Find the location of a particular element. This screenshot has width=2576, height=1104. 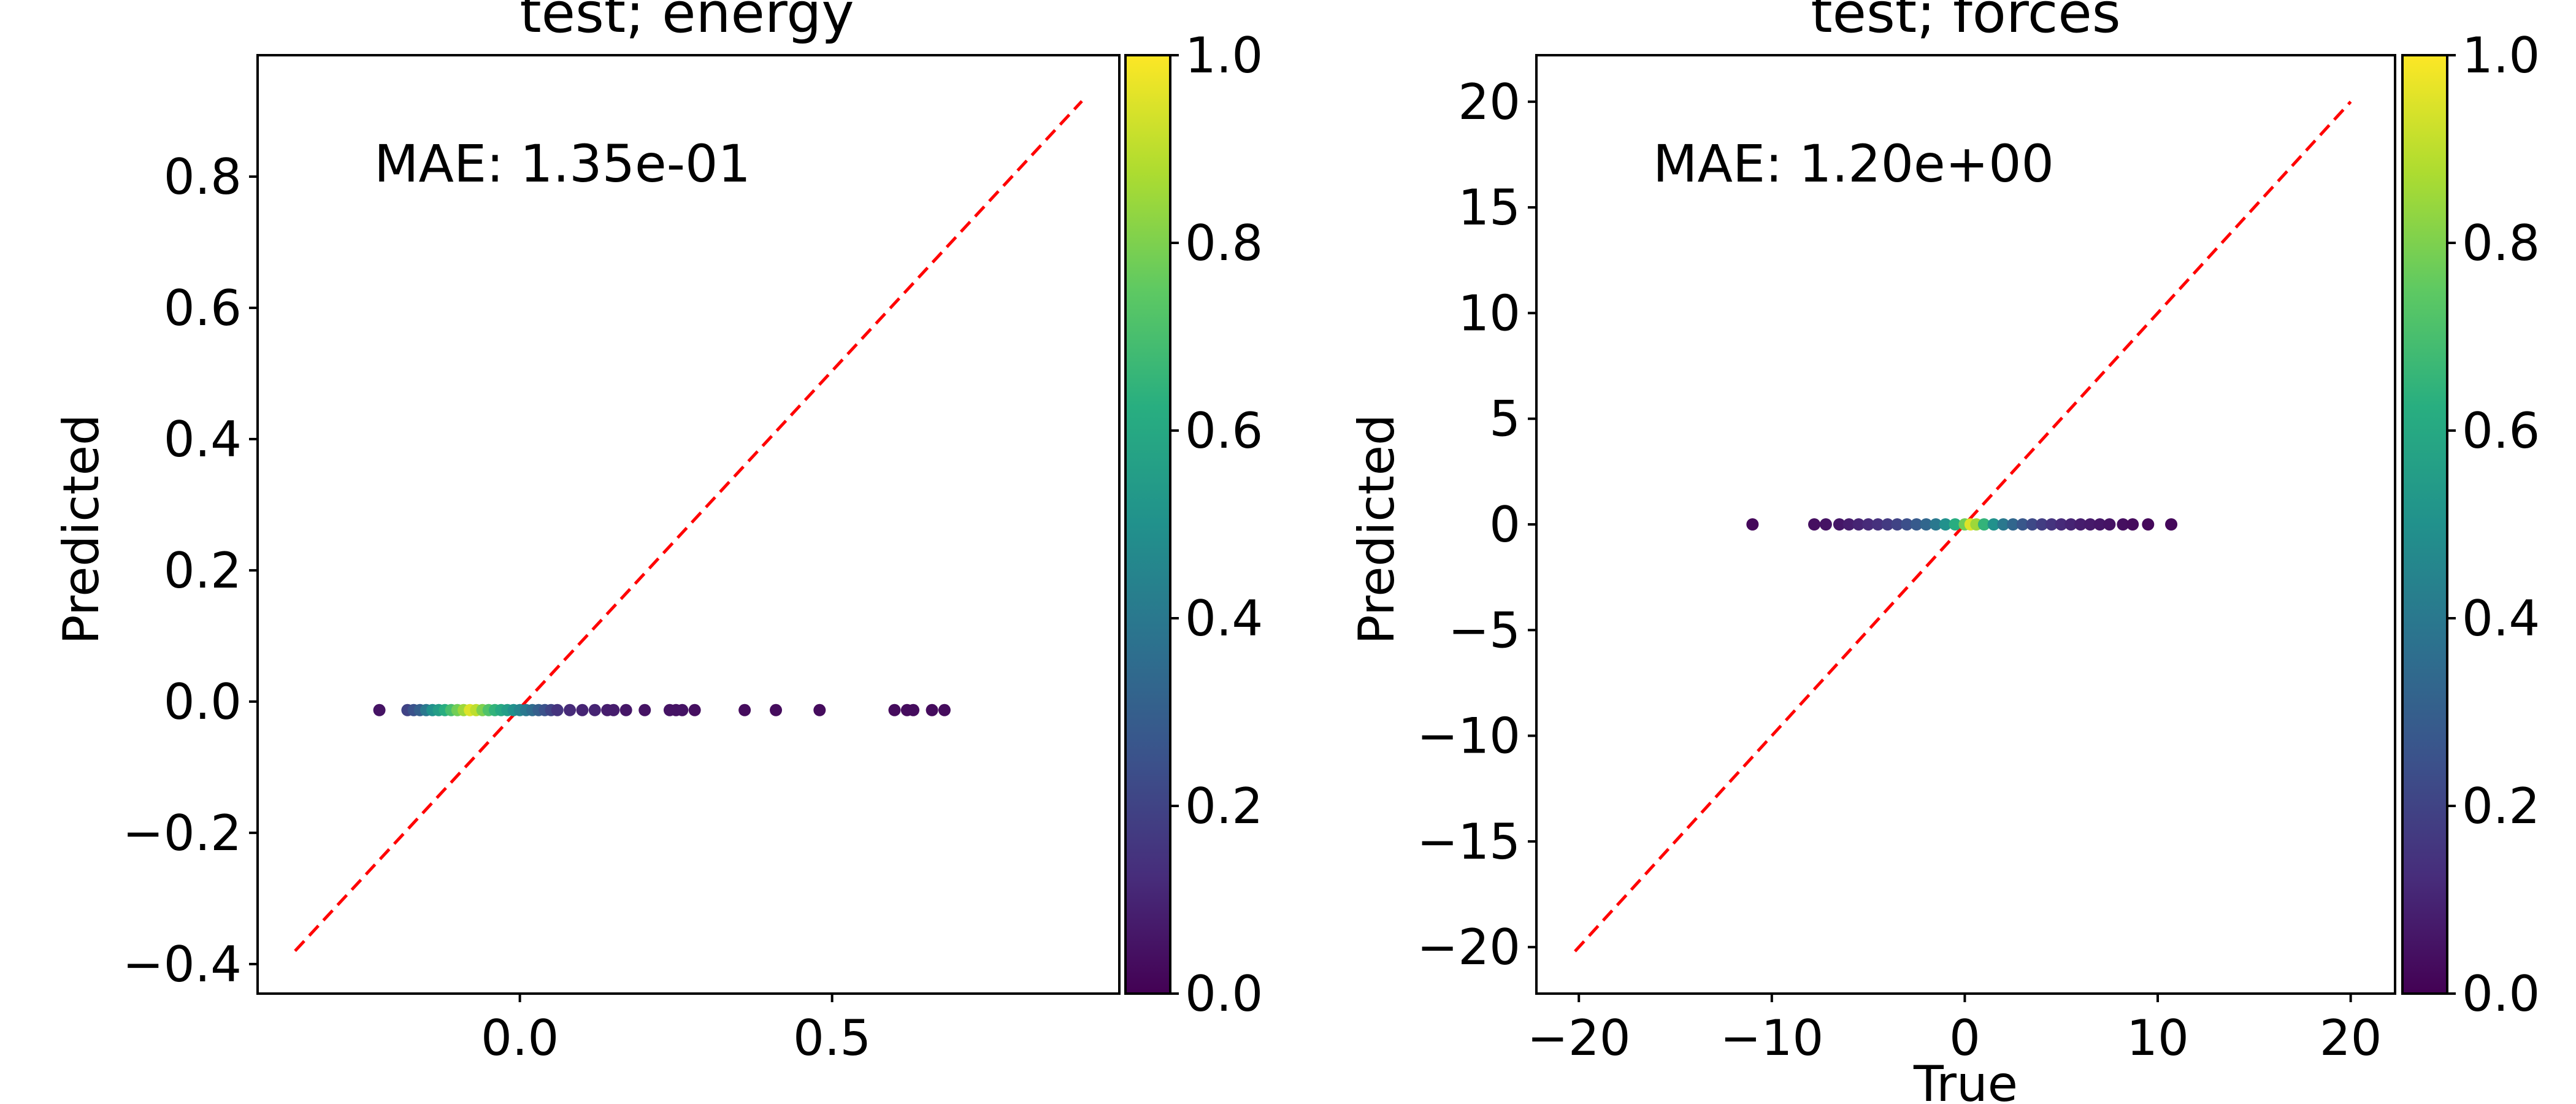

x-tick-label: −20 is located at coordinates (1579, 1038).